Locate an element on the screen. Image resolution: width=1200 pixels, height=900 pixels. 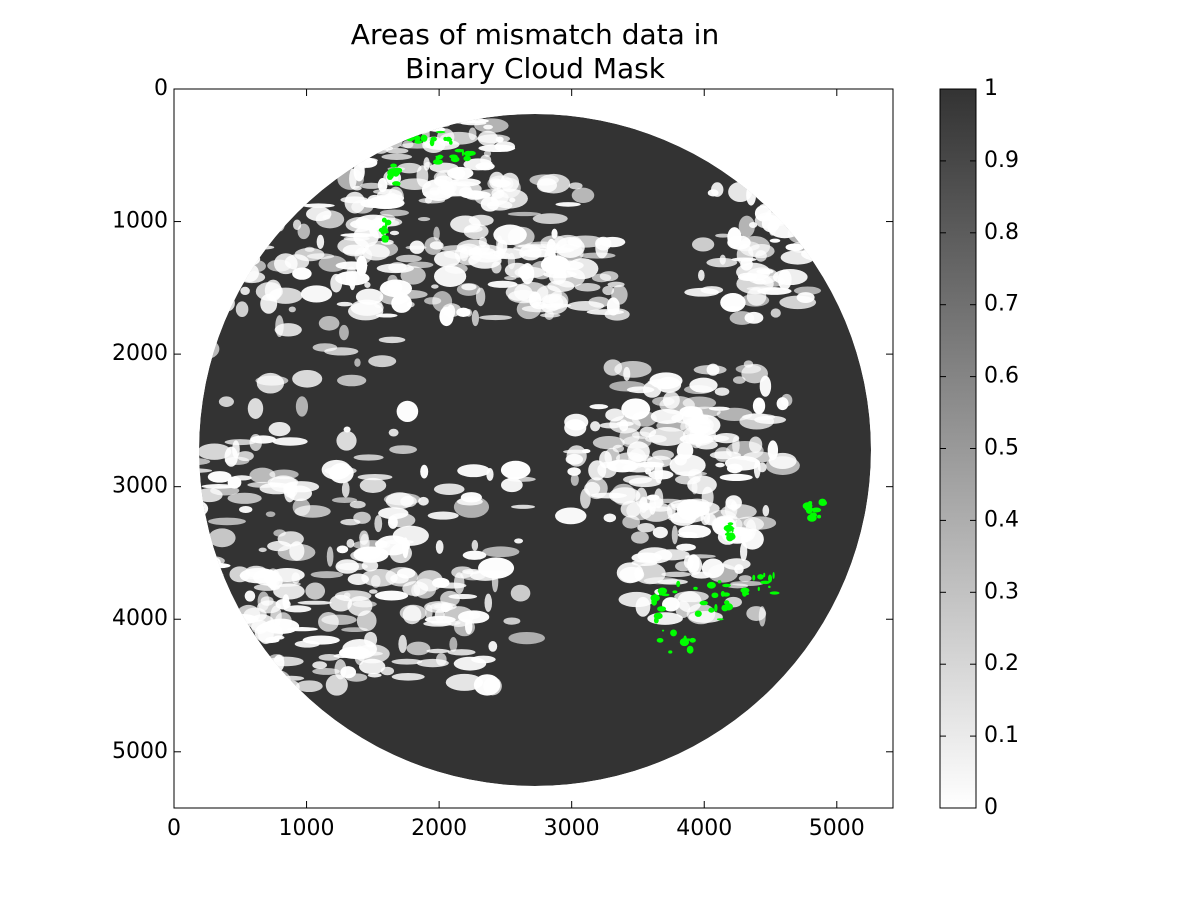
x-tick-label: 1000 is located at coordinates (307, 828).